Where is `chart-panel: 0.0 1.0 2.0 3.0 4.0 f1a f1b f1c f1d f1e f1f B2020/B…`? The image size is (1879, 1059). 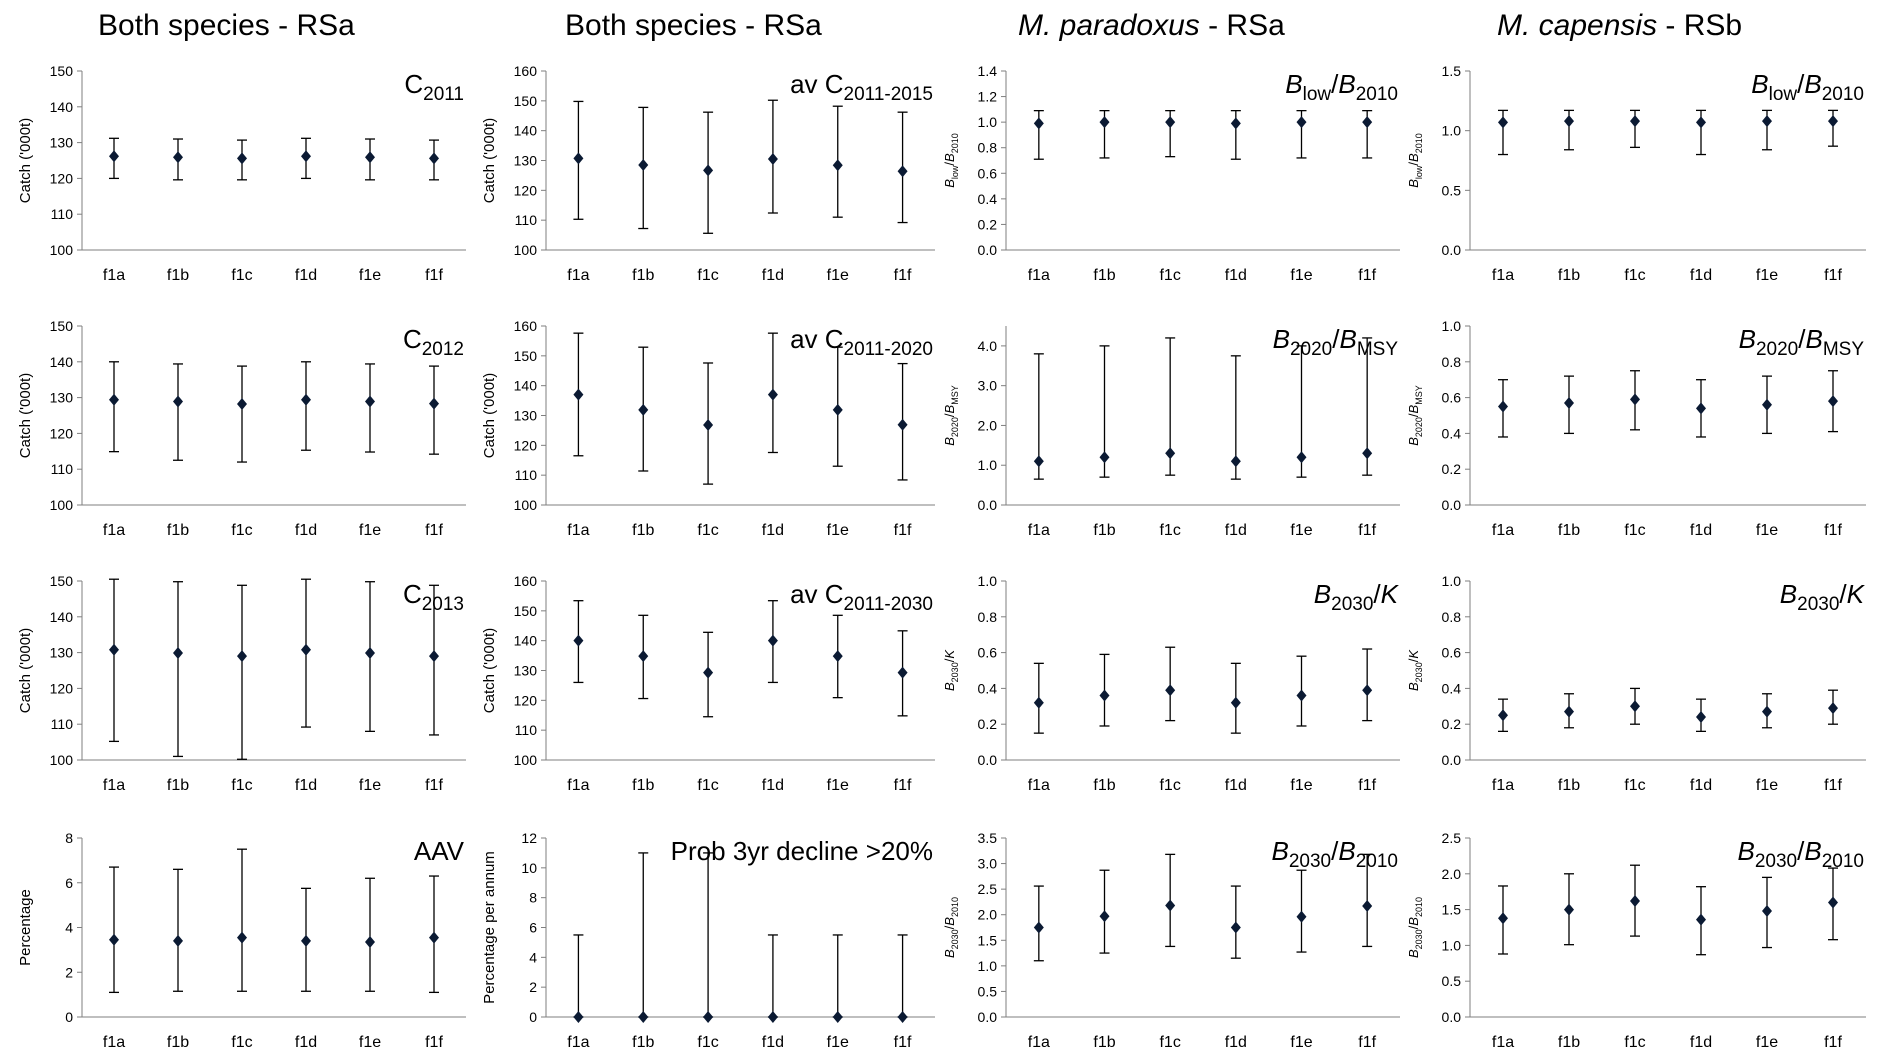 chart-panel: 0.0 1.0 2.0 3.0 4.0 f1a f1b f1c f1d f1e f1f B2020/B… is located at coordinates (1171, 431).